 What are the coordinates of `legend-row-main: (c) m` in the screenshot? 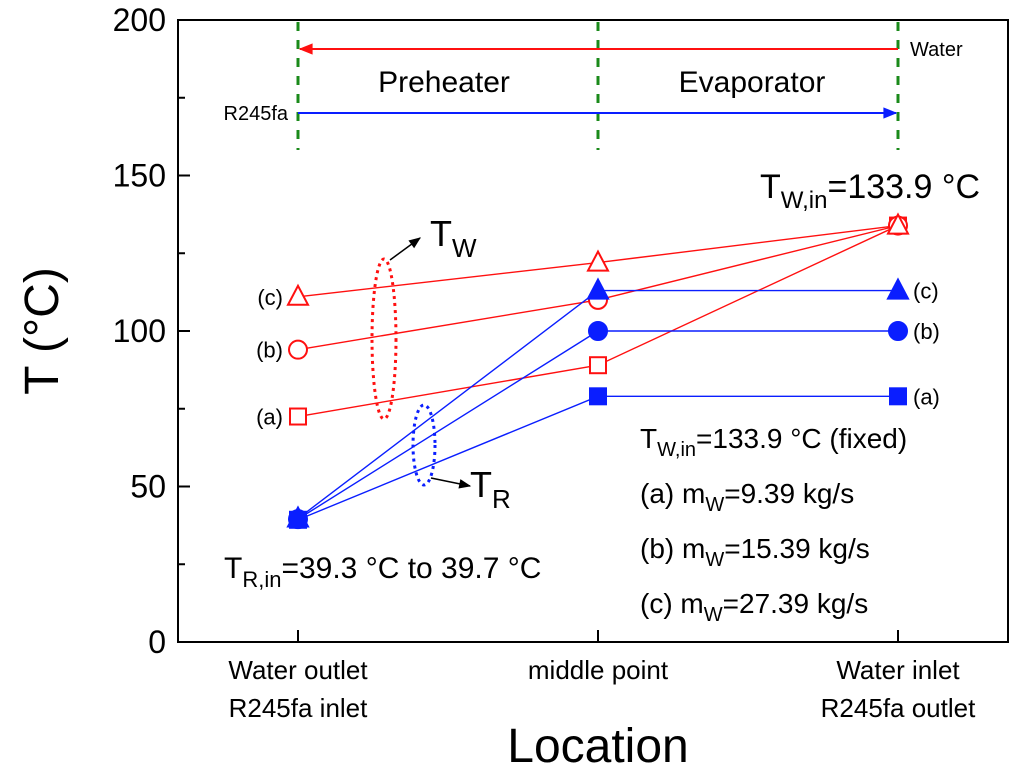 It's located at (672, 603).